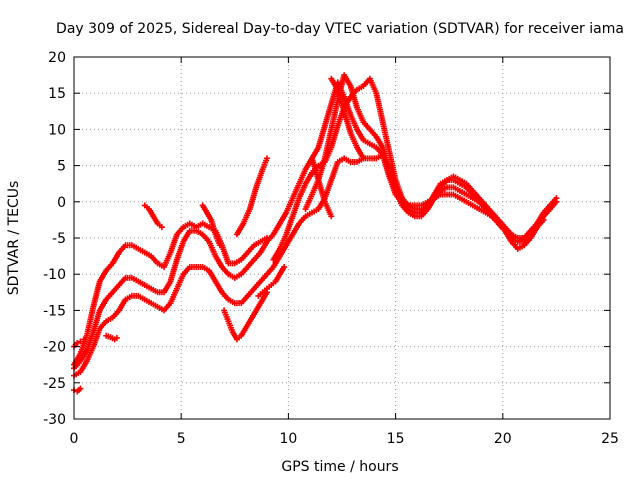  I want to click on x-tick-label: 5, so click(181, 439).